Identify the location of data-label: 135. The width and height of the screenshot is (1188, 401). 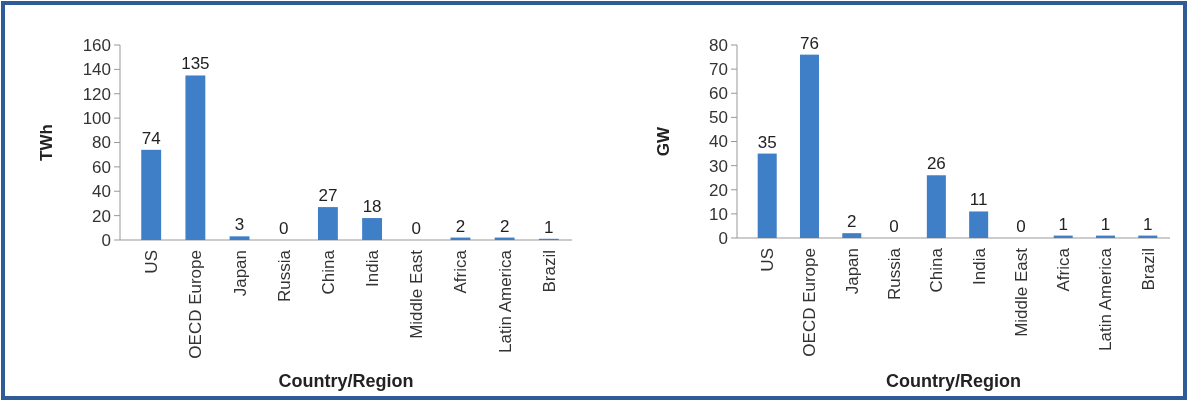
(195, 64).